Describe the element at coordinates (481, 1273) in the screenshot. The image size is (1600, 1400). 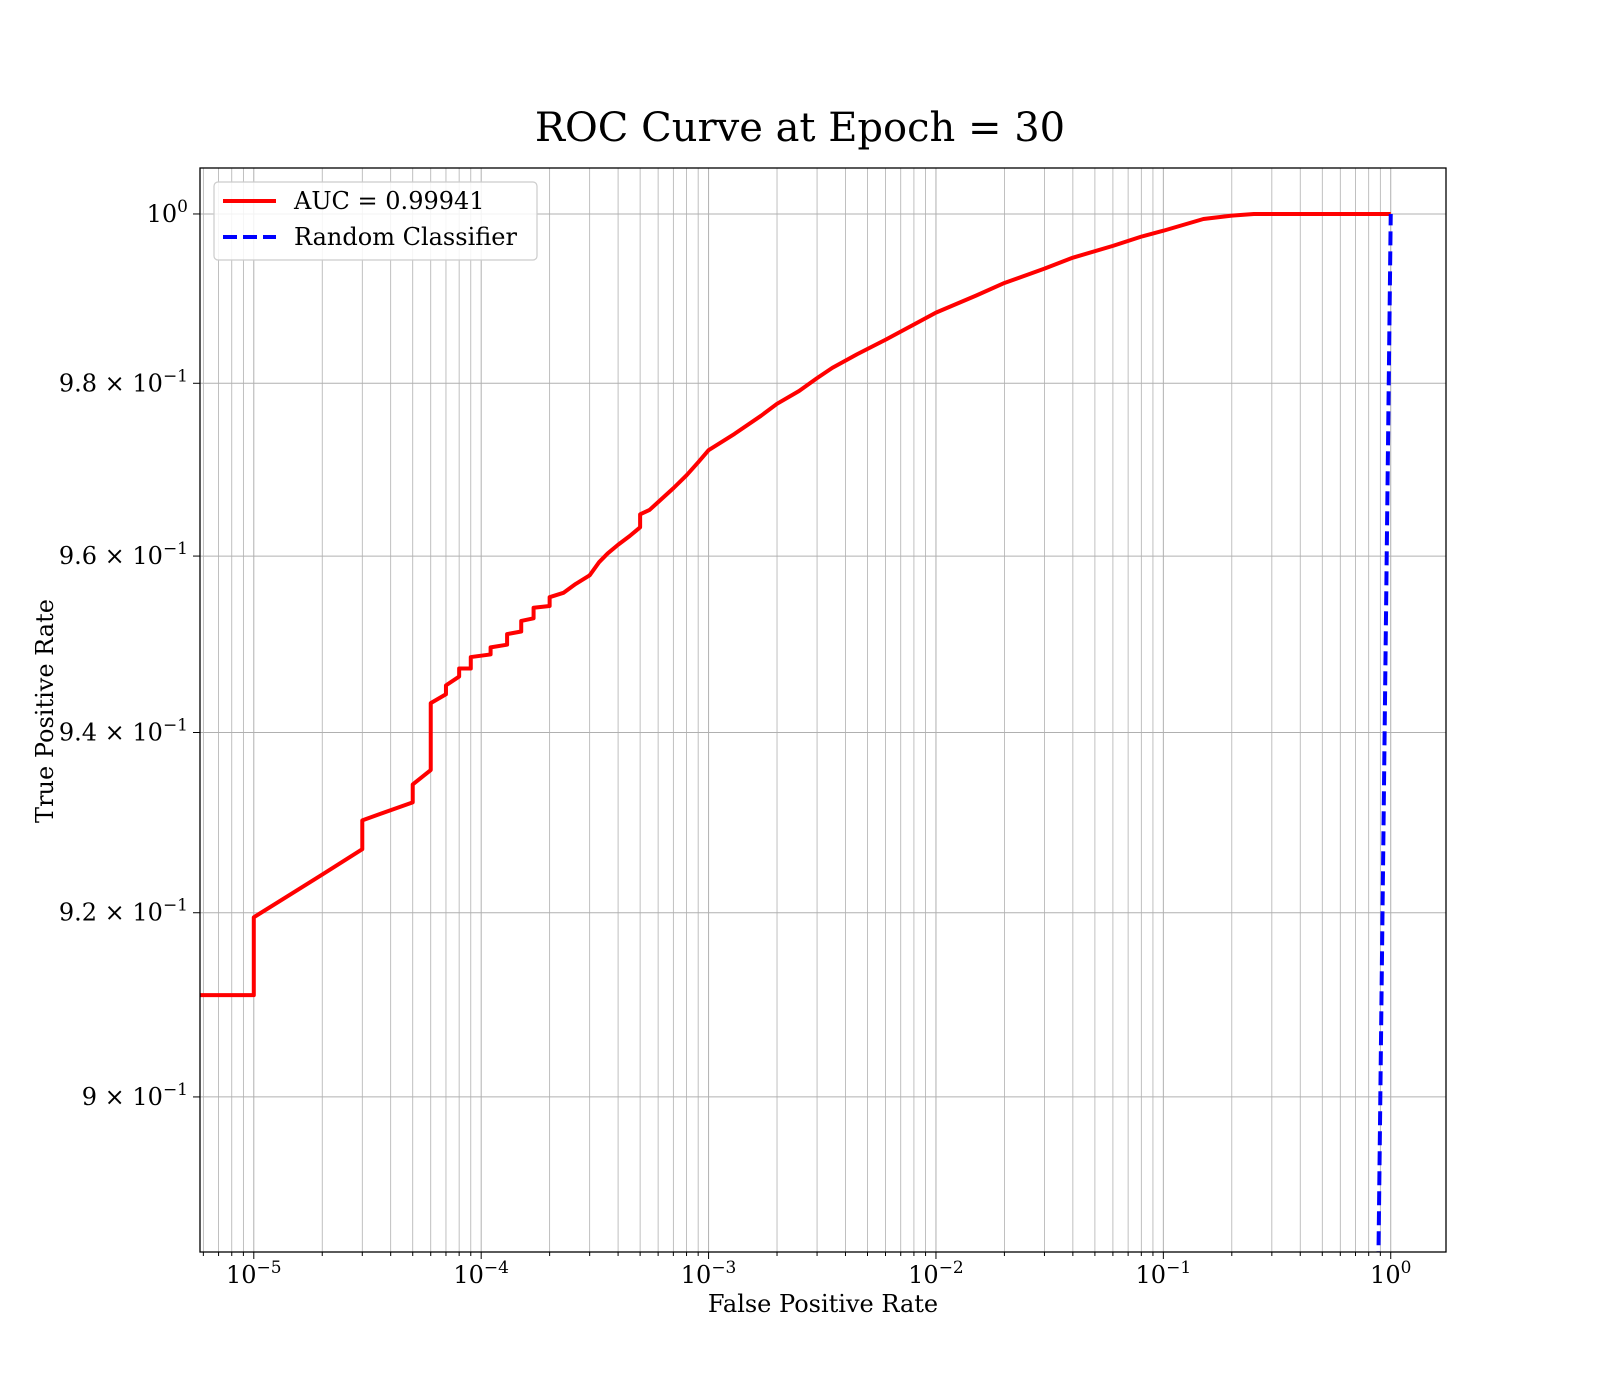
I see `x-tick-label: 10⁻⁴` at that location.